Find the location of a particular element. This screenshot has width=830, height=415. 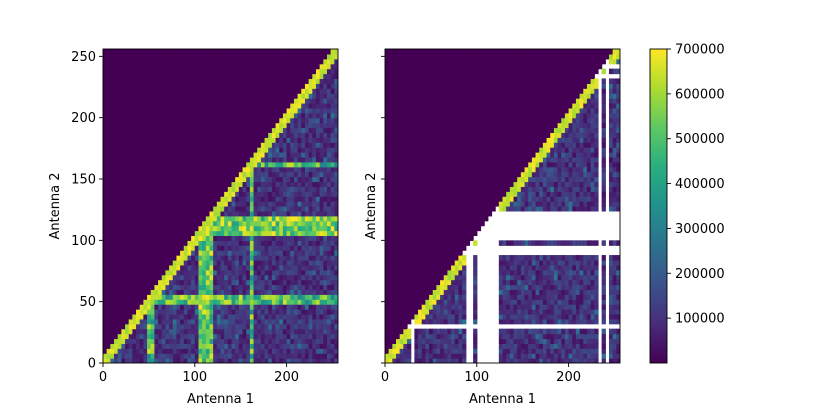

y-tick-label: 200 is located at coordinates (83, 118).